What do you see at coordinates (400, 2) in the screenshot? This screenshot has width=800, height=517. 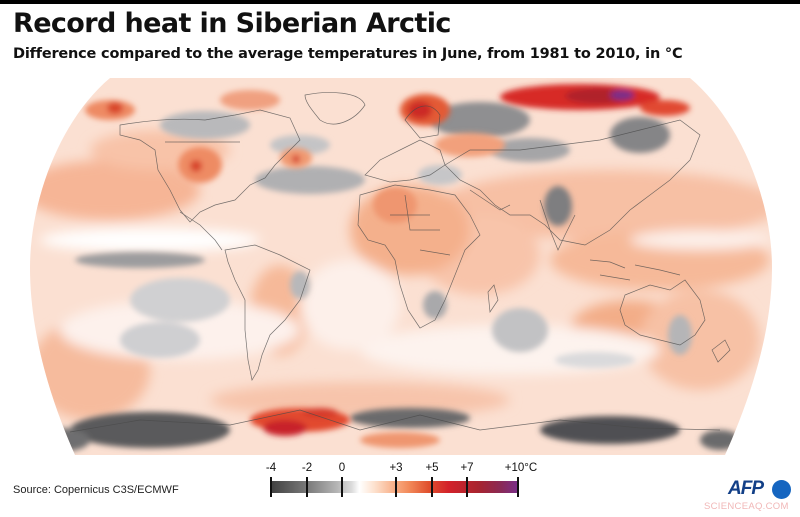 I see `top-rule` at bounding box center [400, 2].